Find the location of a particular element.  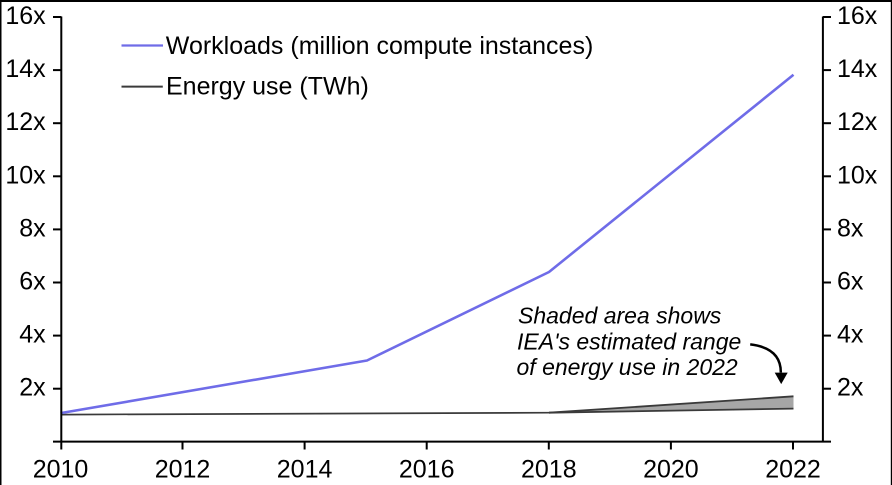

svg-text: 2022 is located at coordinates (793, 469).